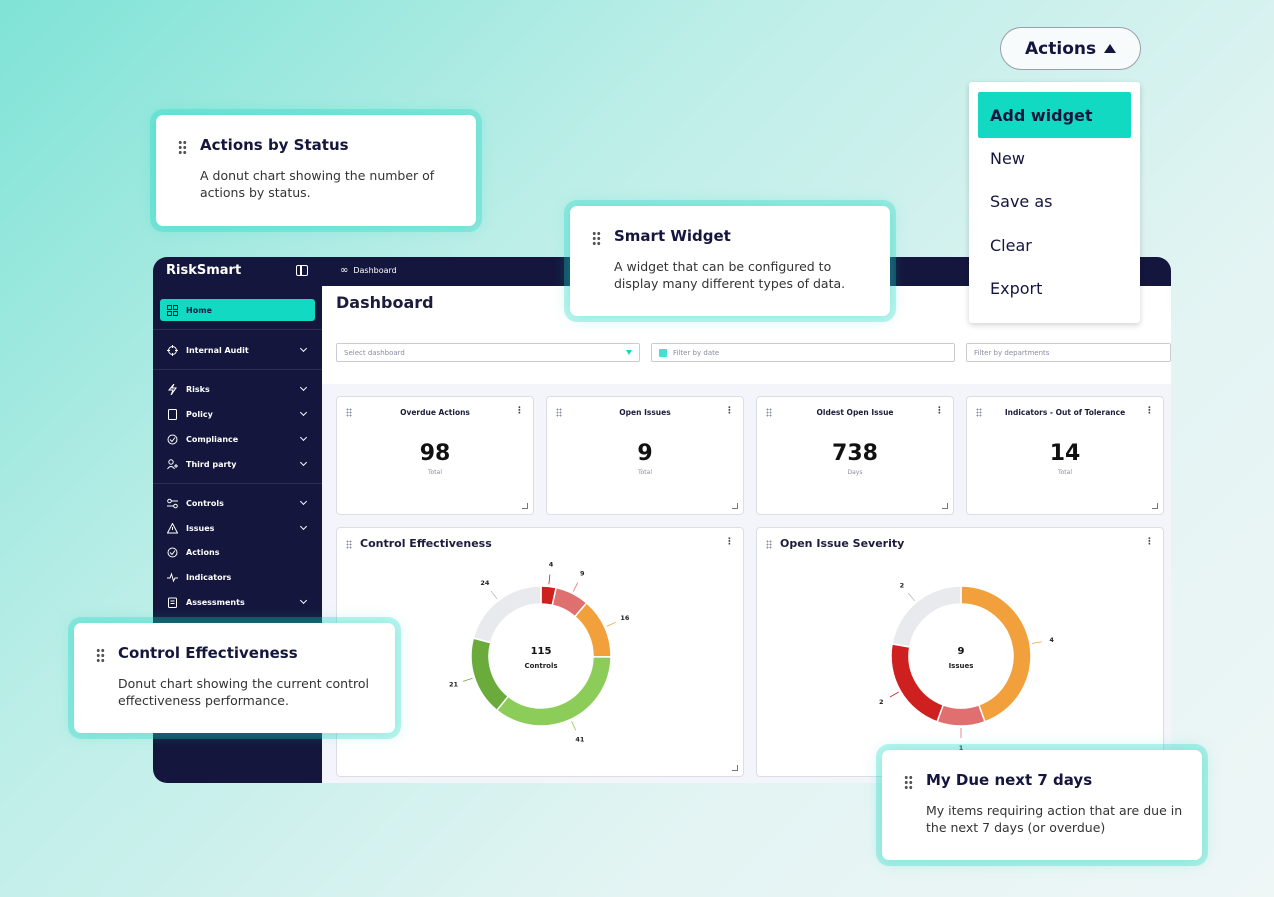  What do you see at coordinates (237, 464) in the screenshot?
I see `sidebar-item-third-party: Third party` at bounding box center [237, 464].